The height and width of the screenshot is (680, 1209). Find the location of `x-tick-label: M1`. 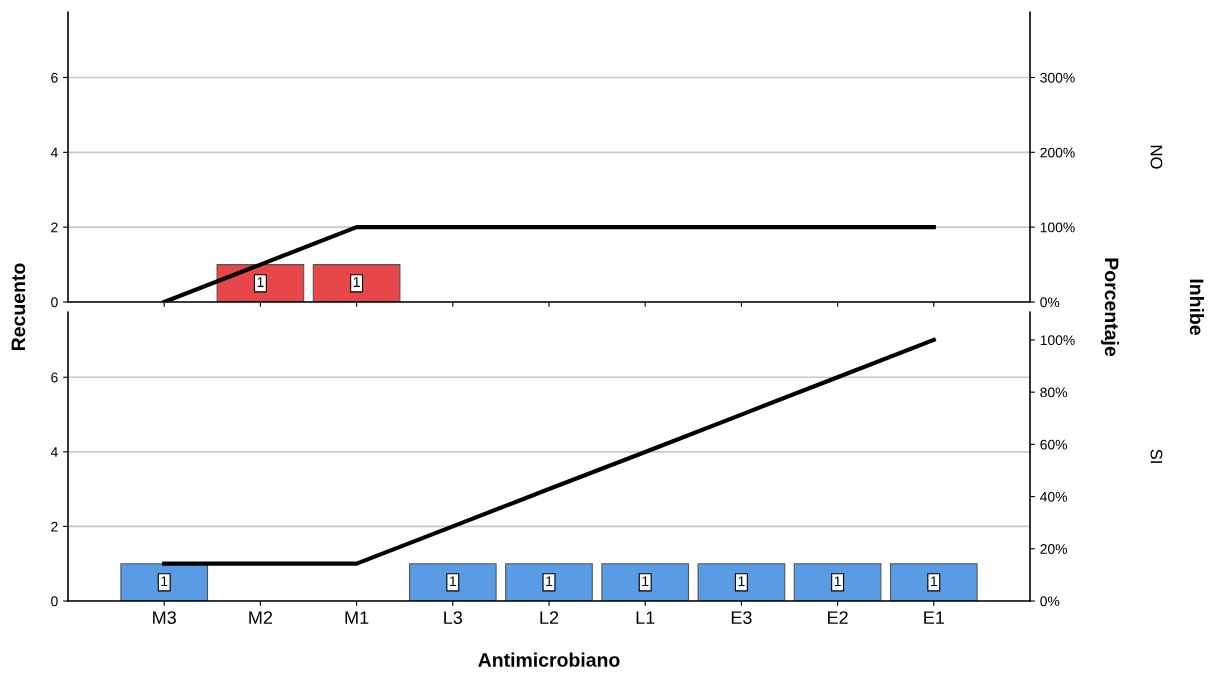

x-tick-label: M1 is located at coordinates (357, 617).